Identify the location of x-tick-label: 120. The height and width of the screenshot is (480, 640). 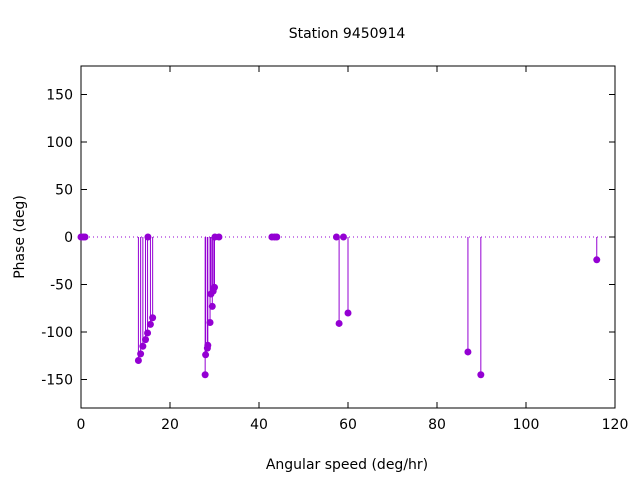
(615, 425).